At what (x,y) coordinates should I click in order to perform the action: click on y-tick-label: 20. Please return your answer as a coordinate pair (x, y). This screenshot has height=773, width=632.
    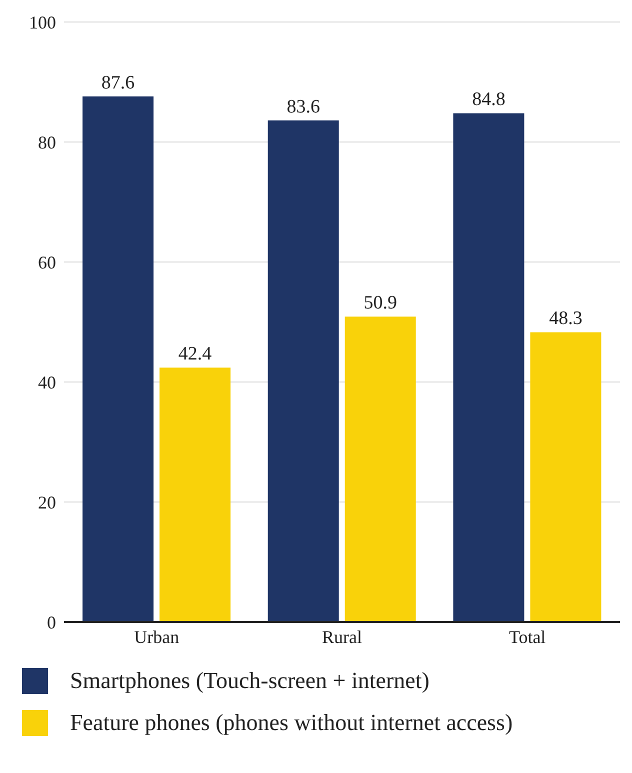
    Looking at the image, I should click on (47, 502).